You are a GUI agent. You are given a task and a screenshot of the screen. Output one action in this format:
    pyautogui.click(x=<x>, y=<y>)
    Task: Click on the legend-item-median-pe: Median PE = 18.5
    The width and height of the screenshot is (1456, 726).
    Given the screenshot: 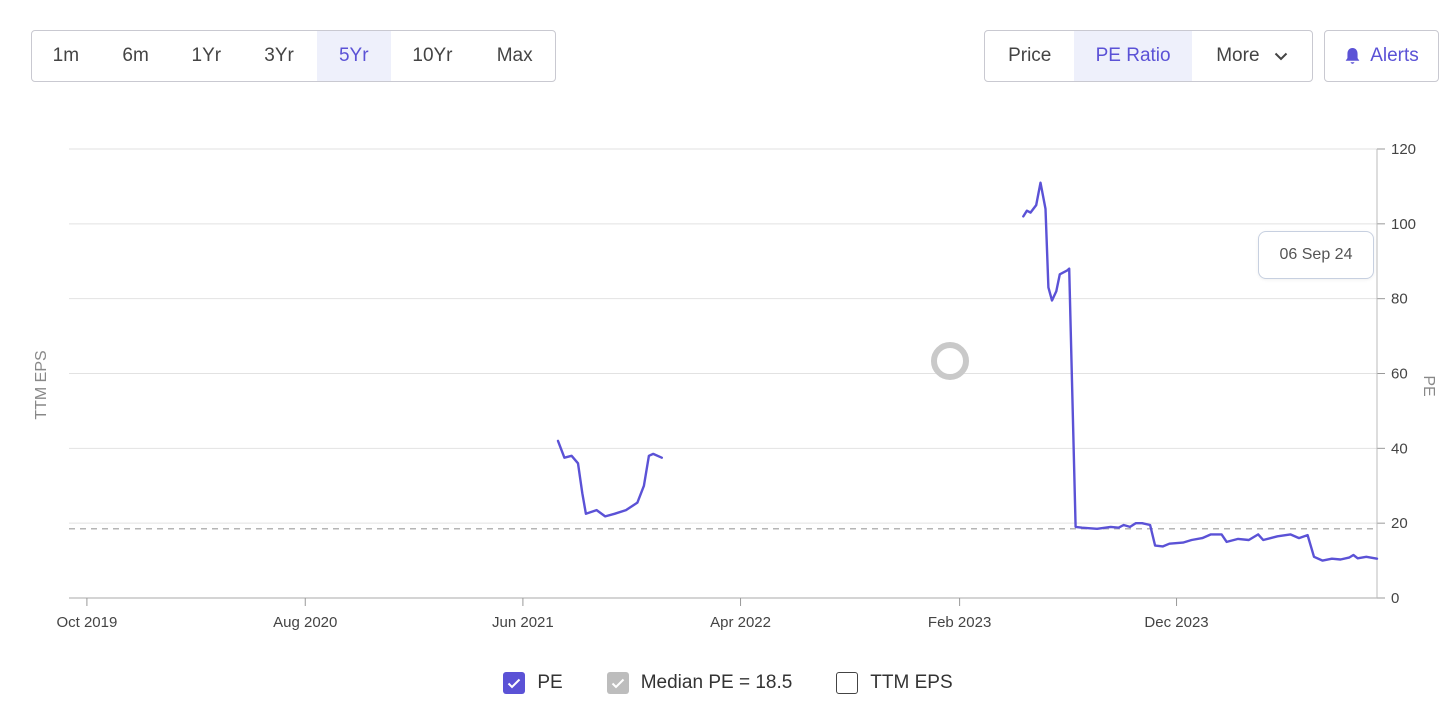 What is the action you would take?
    pyautogui.click(x=699, y=683)
    